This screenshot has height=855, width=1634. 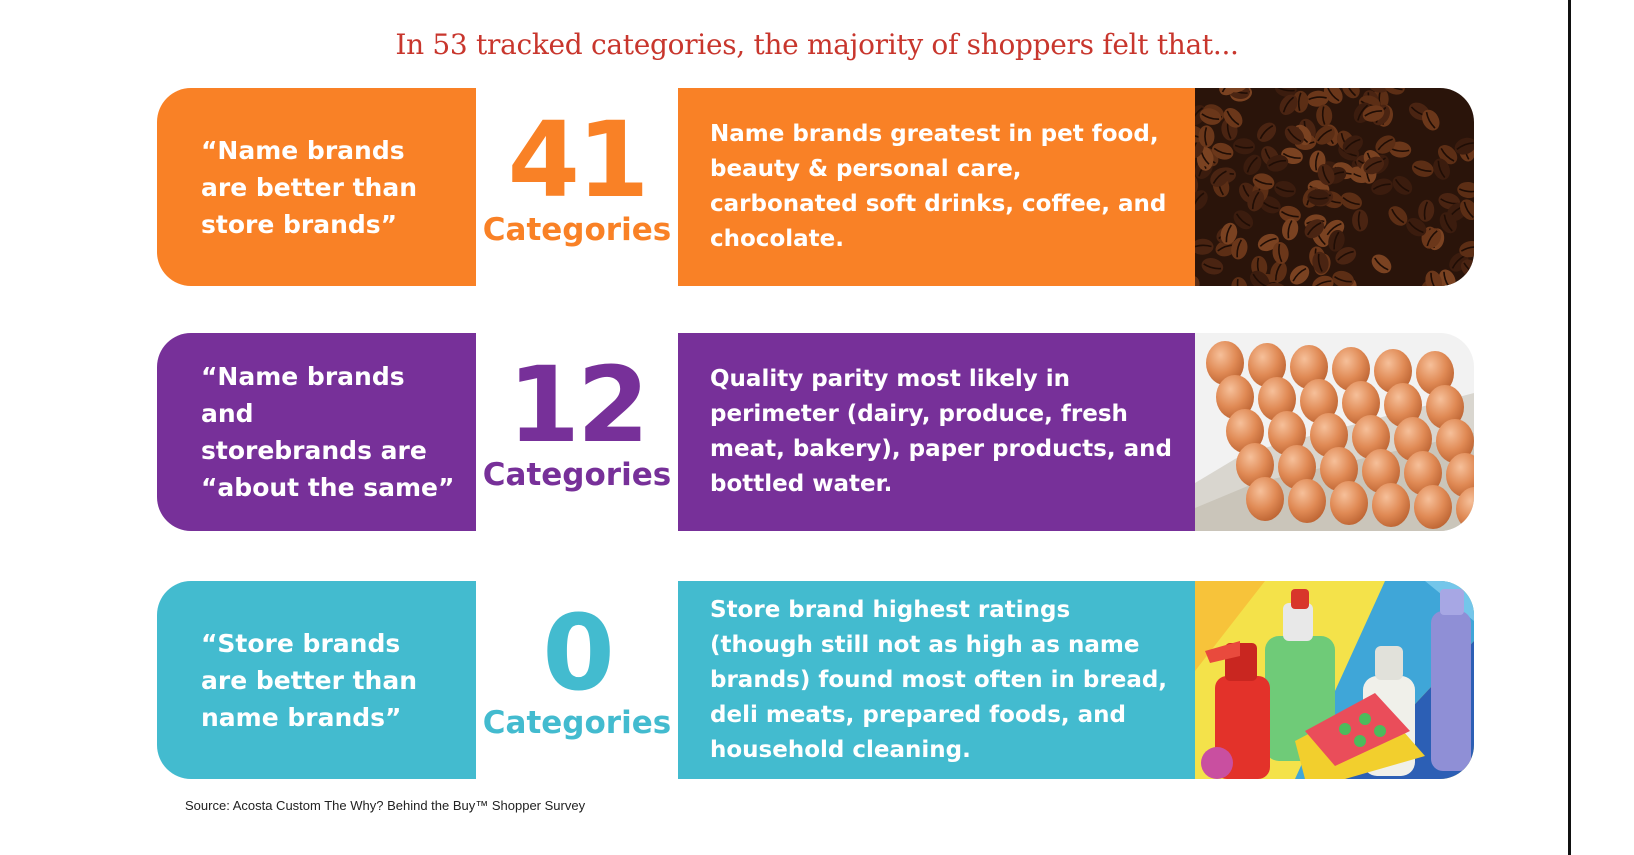 I want to click on category-count: 0, so click(x=578, y=653).